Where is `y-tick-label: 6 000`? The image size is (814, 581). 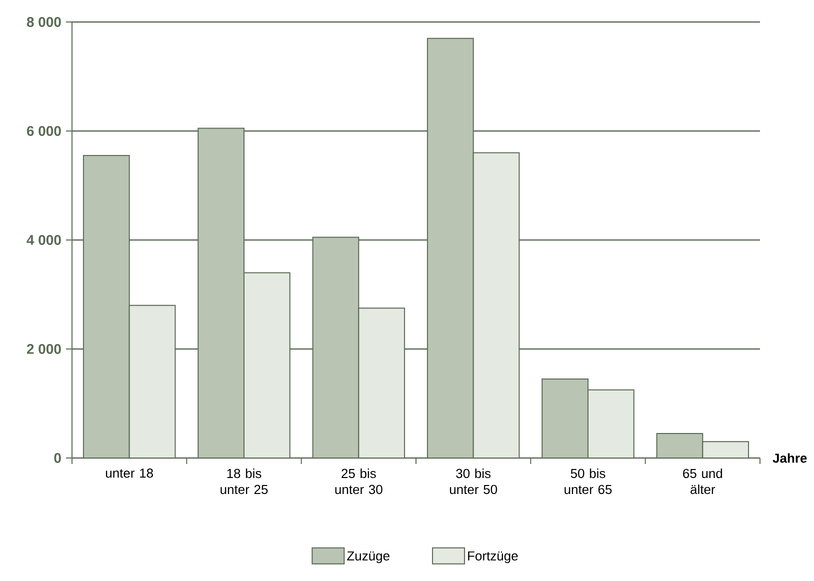 y-tick-label: 6 000 is located at coordinates (43, 131).